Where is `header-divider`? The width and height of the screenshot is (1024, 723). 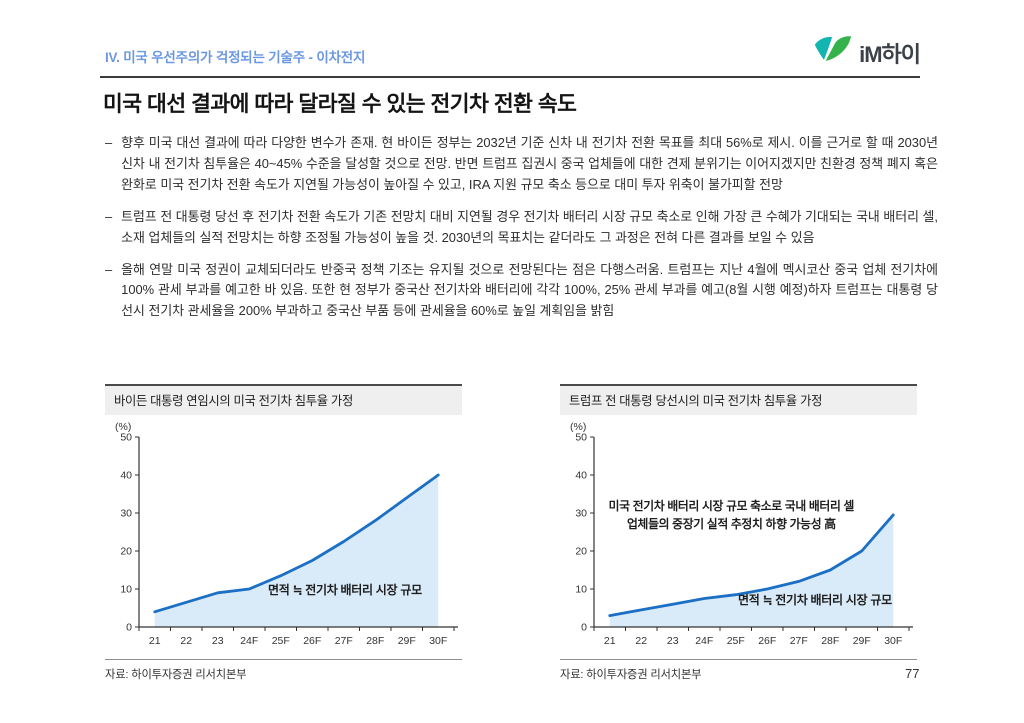 header-divider is located at coordinates (510, 77).